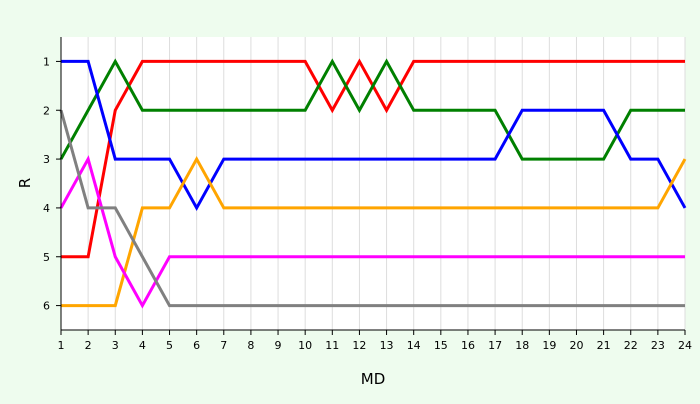 The width and height of the screenshot is (700, 404). I want to click on x-tick-label: 15, so click(441, 345).